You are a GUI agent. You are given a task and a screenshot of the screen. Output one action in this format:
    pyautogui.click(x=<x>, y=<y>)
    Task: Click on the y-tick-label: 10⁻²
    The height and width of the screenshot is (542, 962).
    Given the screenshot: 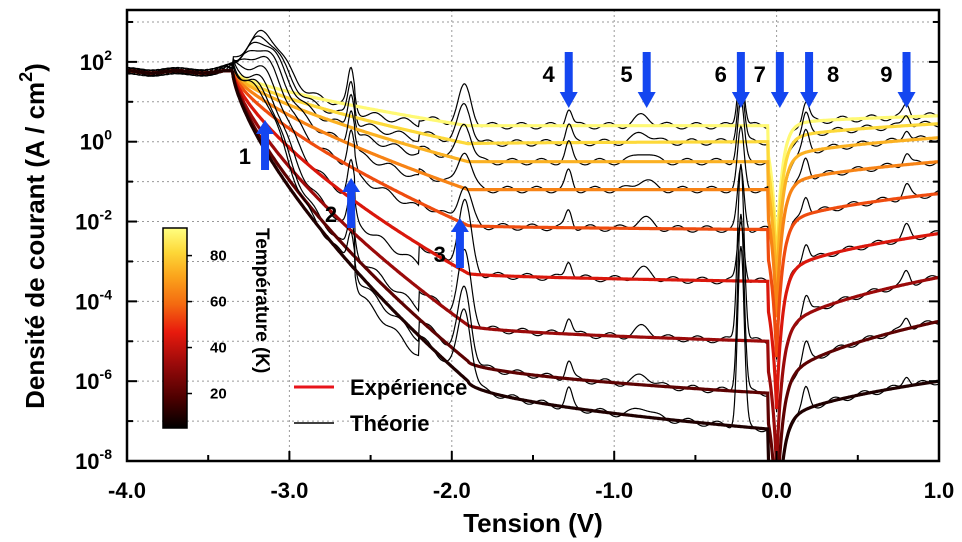 What is the action you would take?
    pyautogui.click(x=93, y=221)
    